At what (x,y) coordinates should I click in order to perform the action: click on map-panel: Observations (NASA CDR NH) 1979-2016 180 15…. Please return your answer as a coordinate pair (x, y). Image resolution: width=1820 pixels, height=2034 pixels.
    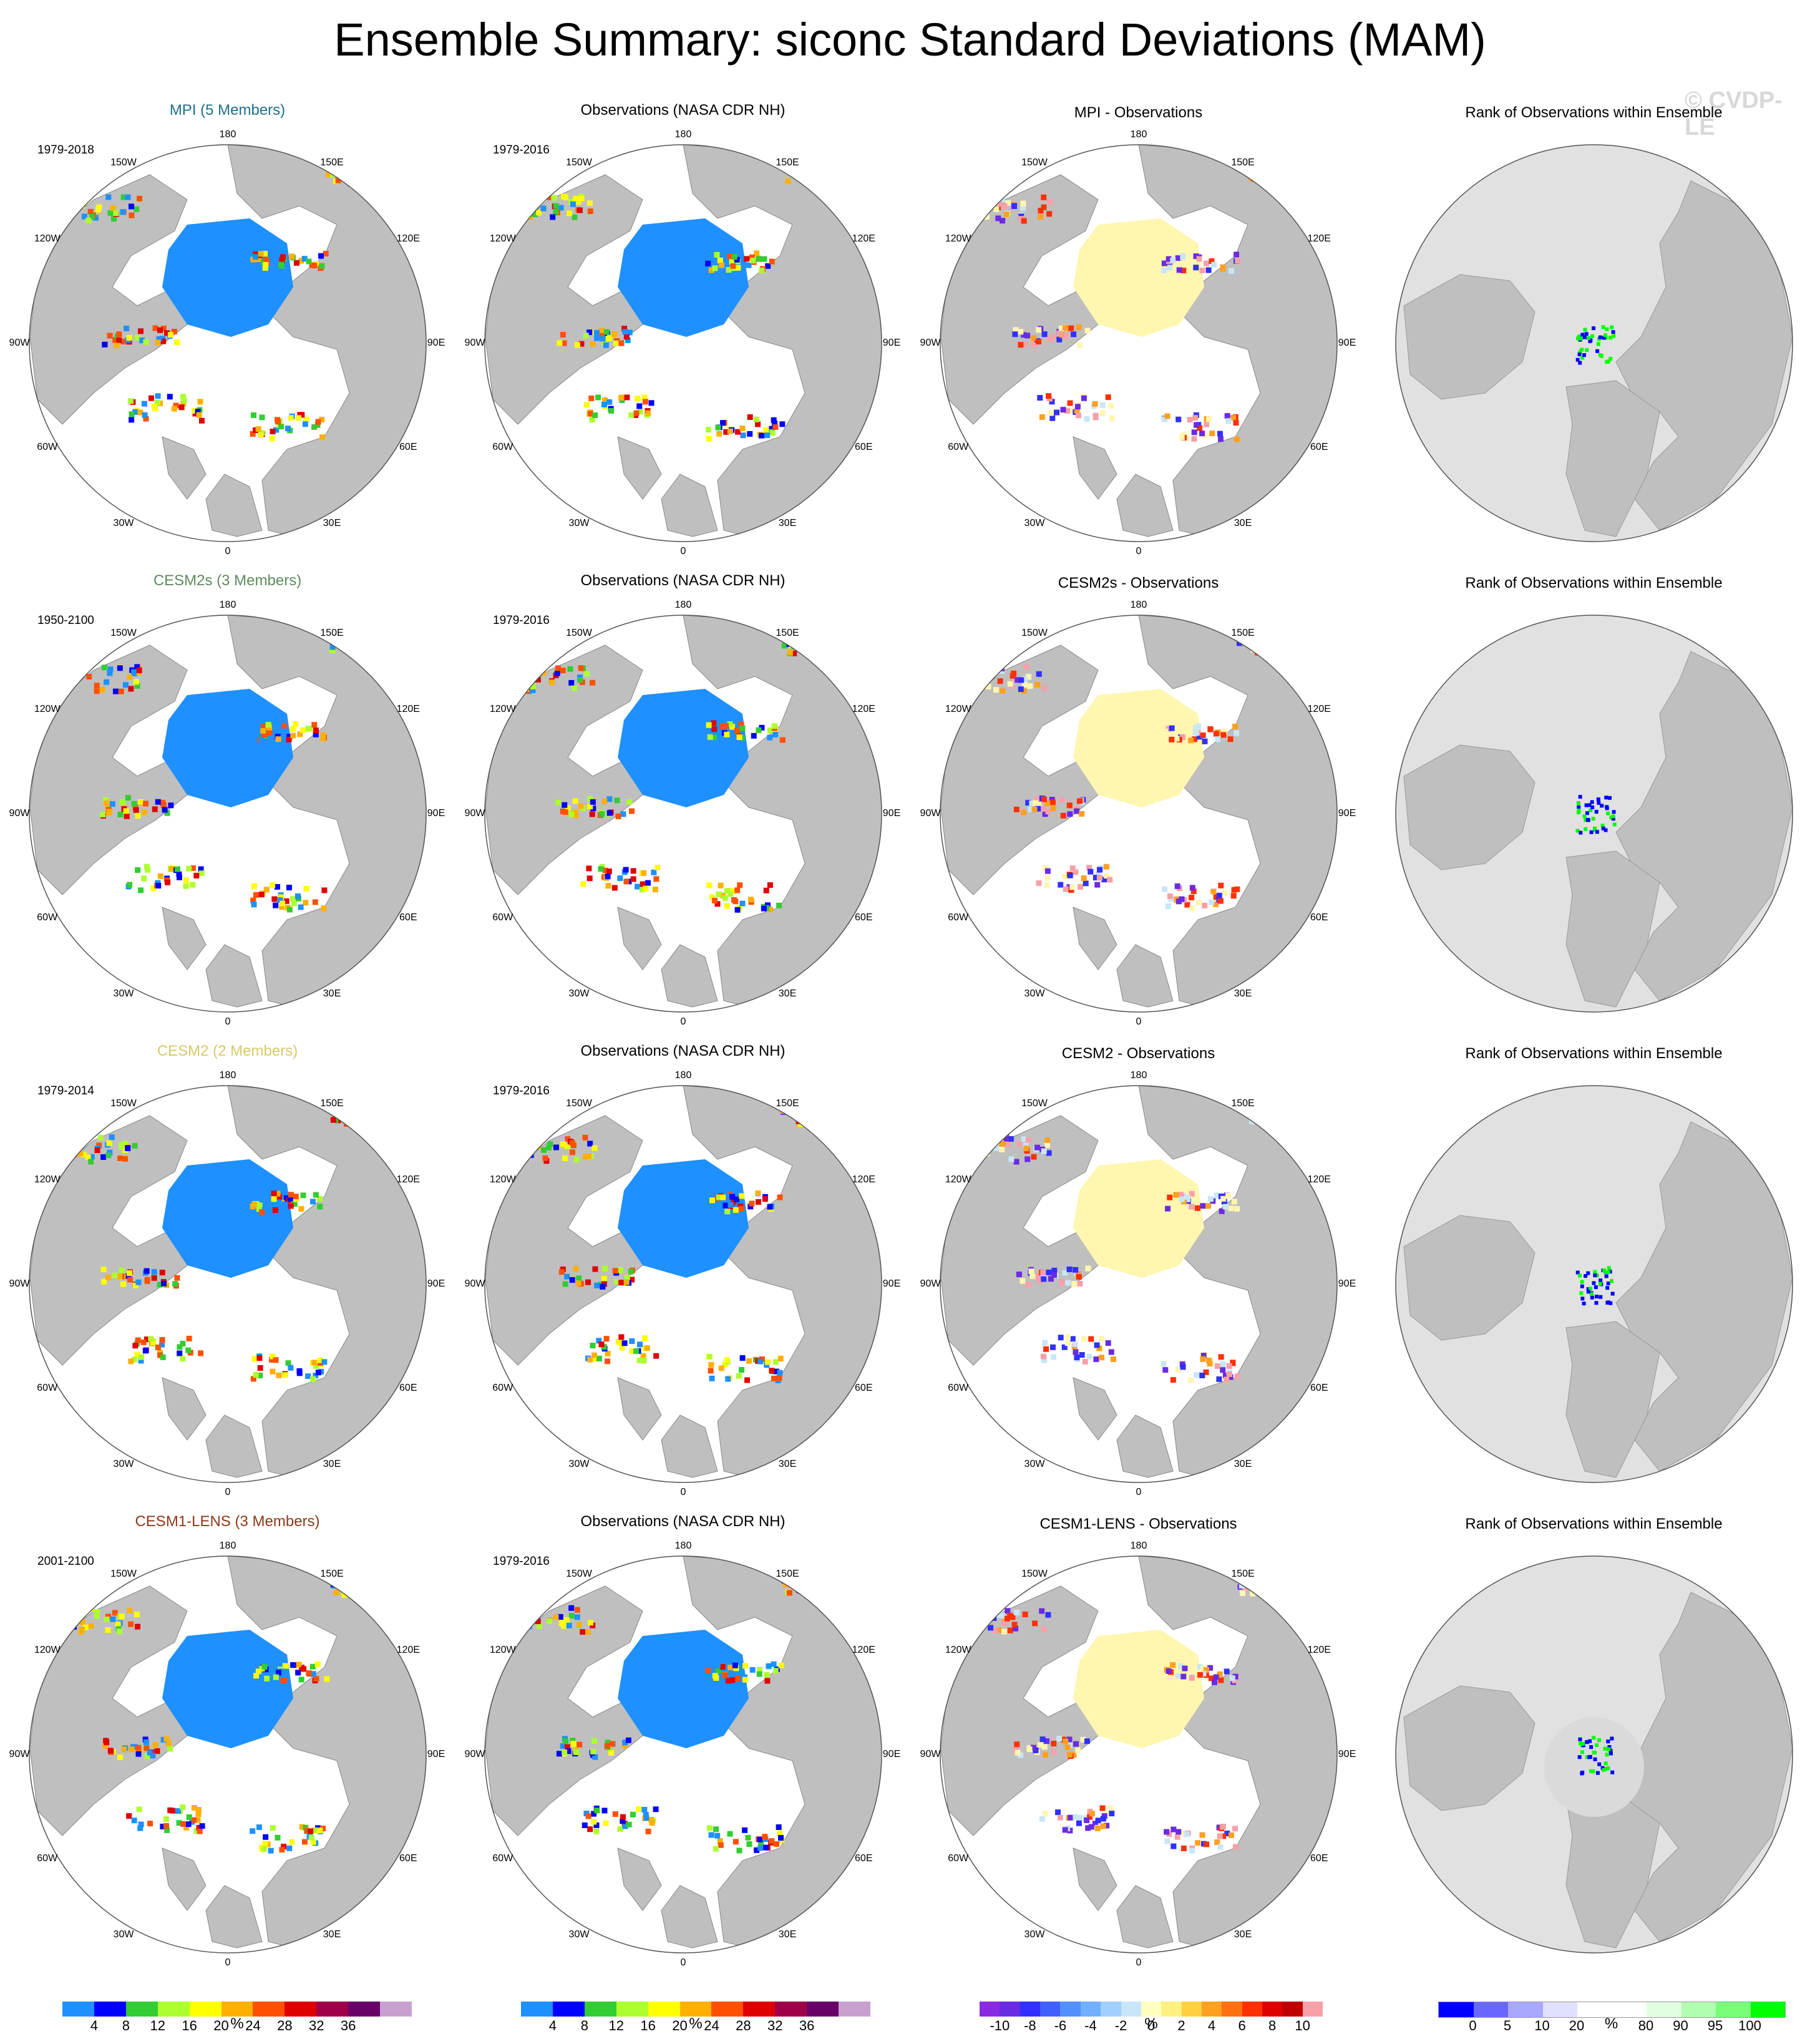
    Looking at the image, I should click on (682, 804).